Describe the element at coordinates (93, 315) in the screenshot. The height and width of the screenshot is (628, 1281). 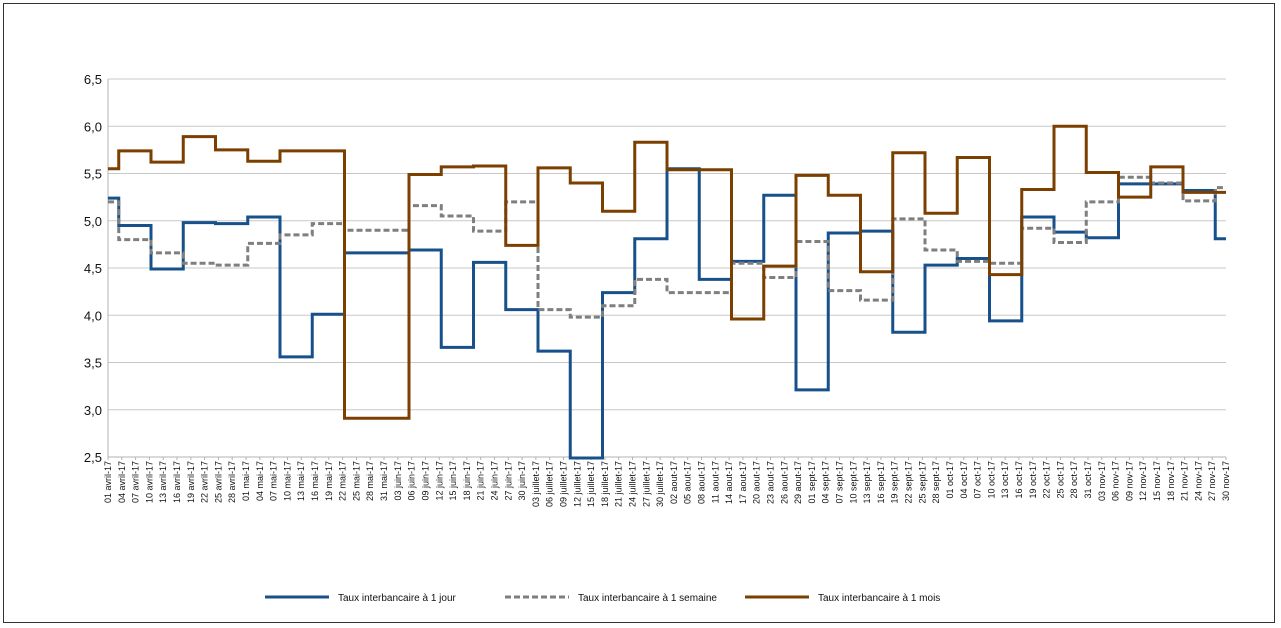
I see `y-tick-label: 4,0` at that location.